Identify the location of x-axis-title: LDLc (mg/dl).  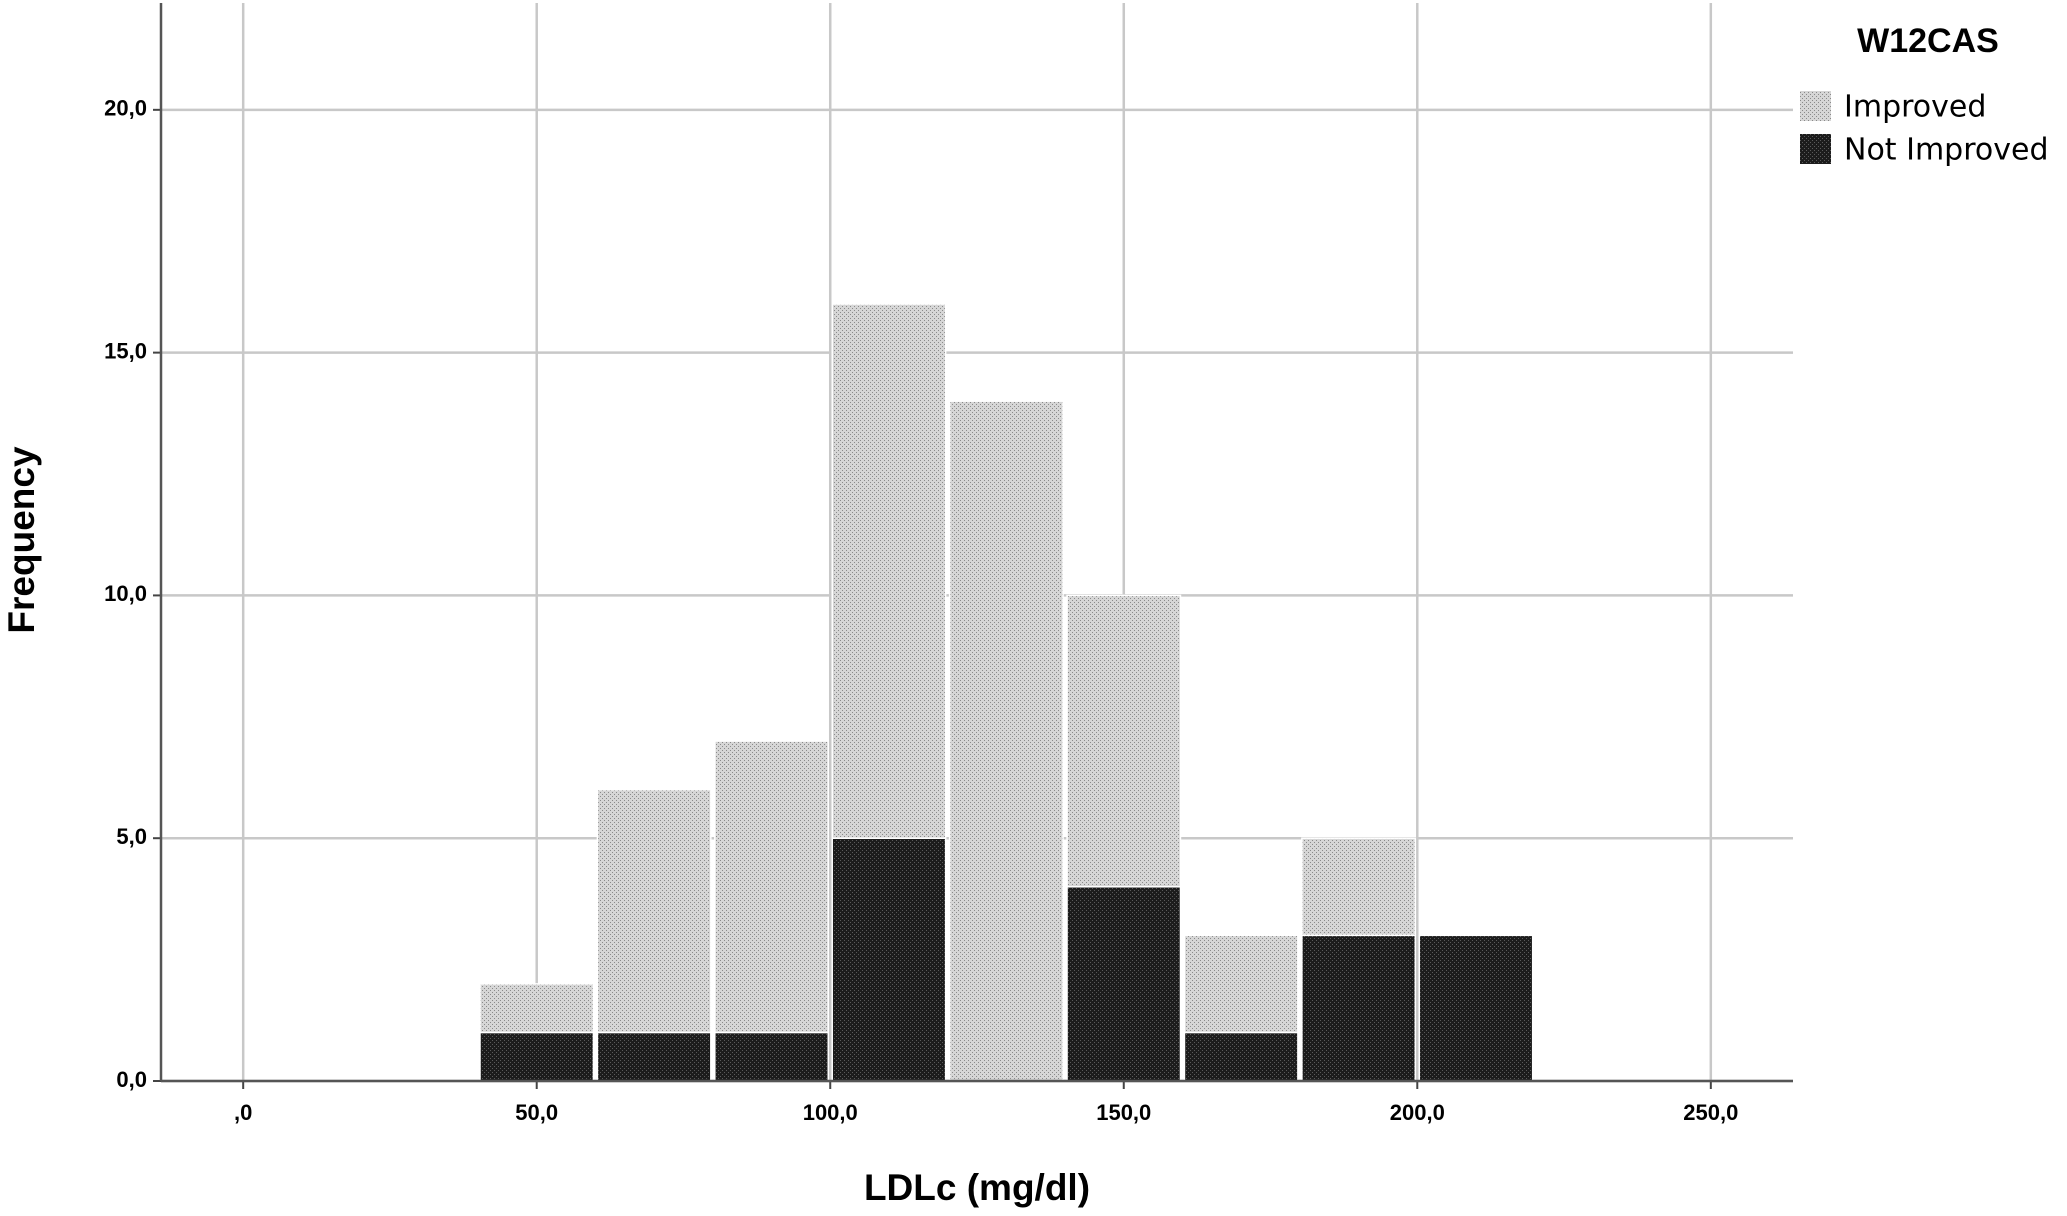
(977, 1187).